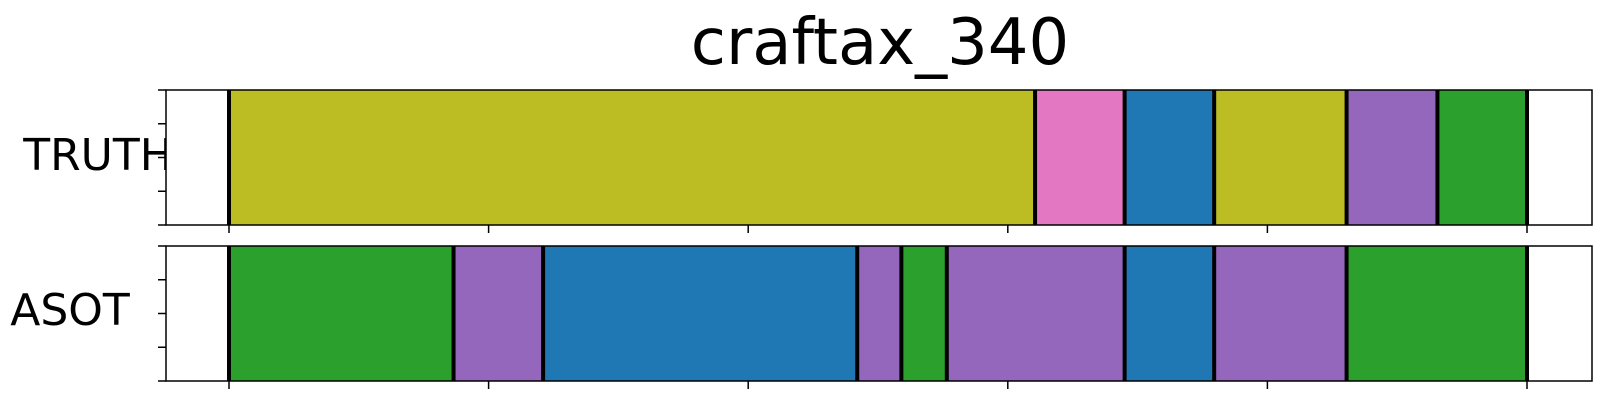 The width and height of the screenshot is (1600, 400). I want to click on row-label-truth: TRUTH, so click(97, 155).